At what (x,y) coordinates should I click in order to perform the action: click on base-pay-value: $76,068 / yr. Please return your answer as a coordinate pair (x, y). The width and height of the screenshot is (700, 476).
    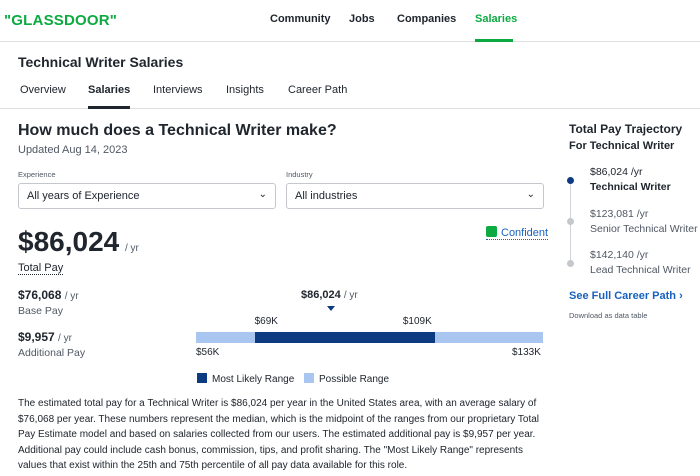
    Looking at the image, I should click on (48, 295).